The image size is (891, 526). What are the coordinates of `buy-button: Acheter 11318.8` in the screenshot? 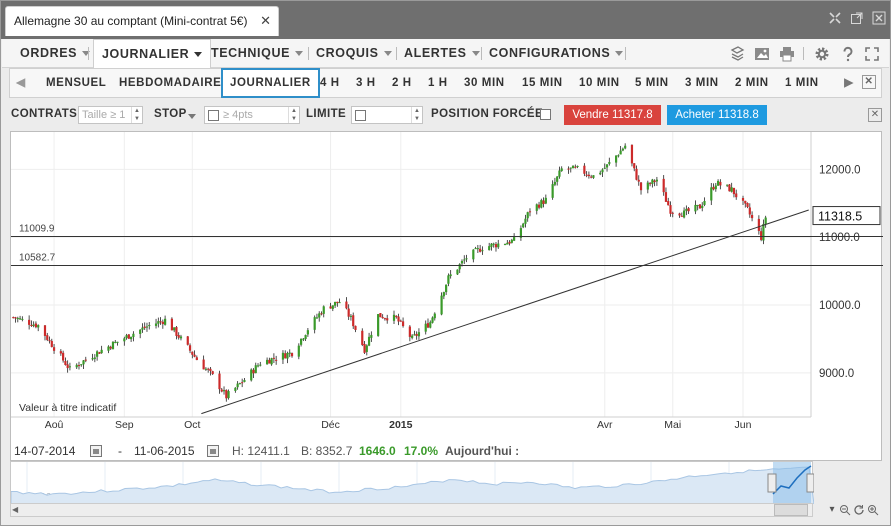 It's located at (717, 115).